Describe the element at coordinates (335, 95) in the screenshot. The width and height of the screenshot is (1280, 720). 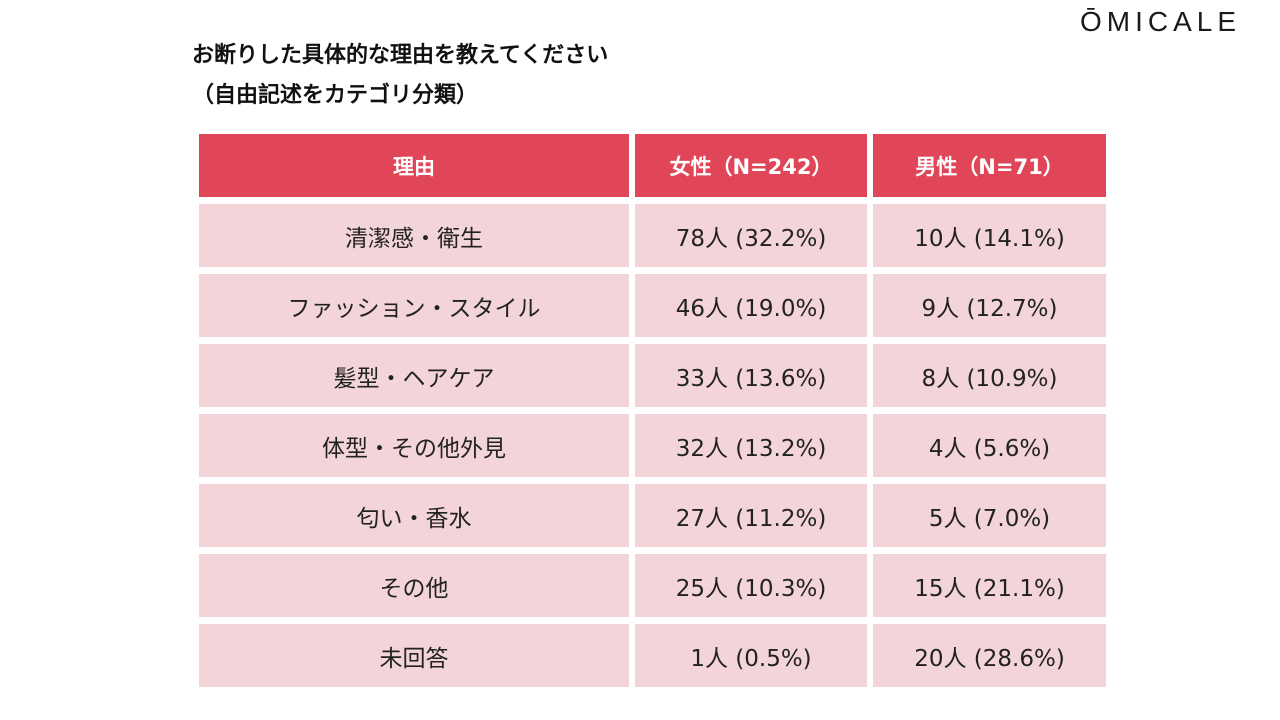
I see `title-line-2: （自由記述をカテゴリ分類）` at that location.